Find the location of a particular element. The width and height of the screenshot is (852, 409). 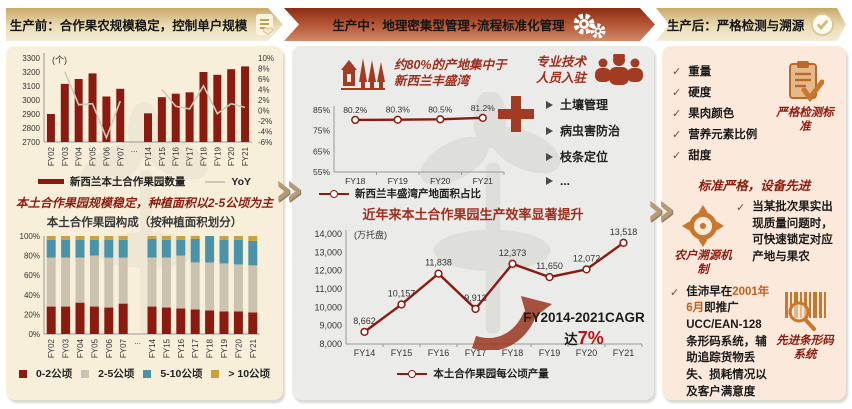

svg-text: 9,000 is located at coordinates (330, 326).